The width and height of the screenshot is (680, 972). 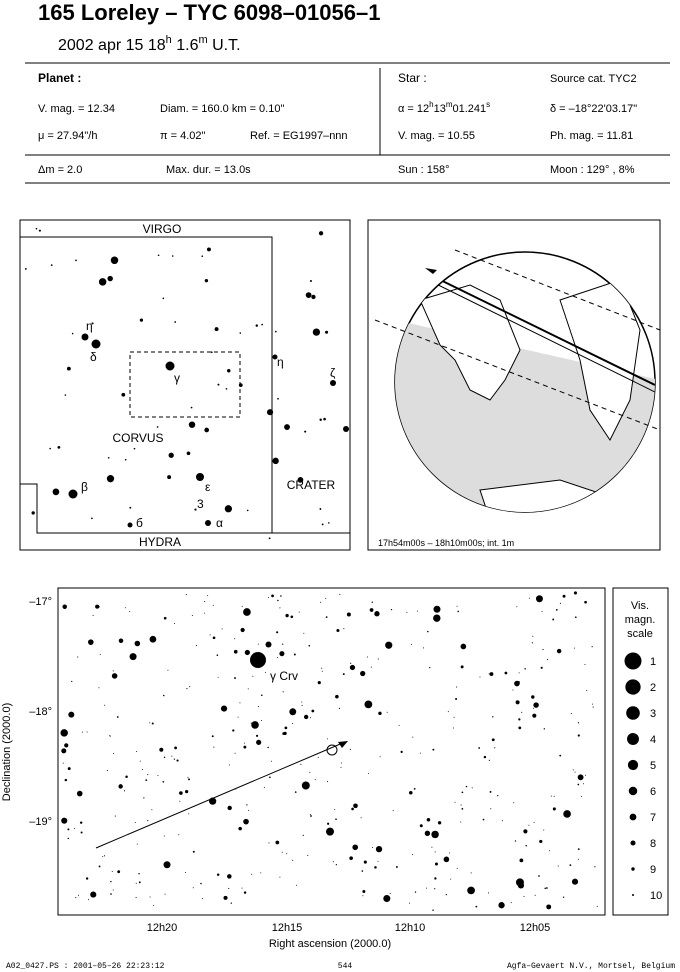 What do you see at coordinates (146, 385) in the screenshot?
I see `boundary` at bounding box center [146, 385].